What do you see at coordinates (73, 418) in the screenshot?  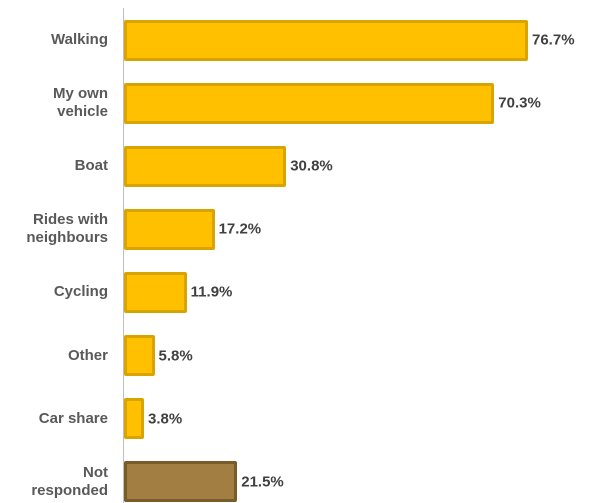 I see `category-label: Car share` at bounding box center [73, 418].